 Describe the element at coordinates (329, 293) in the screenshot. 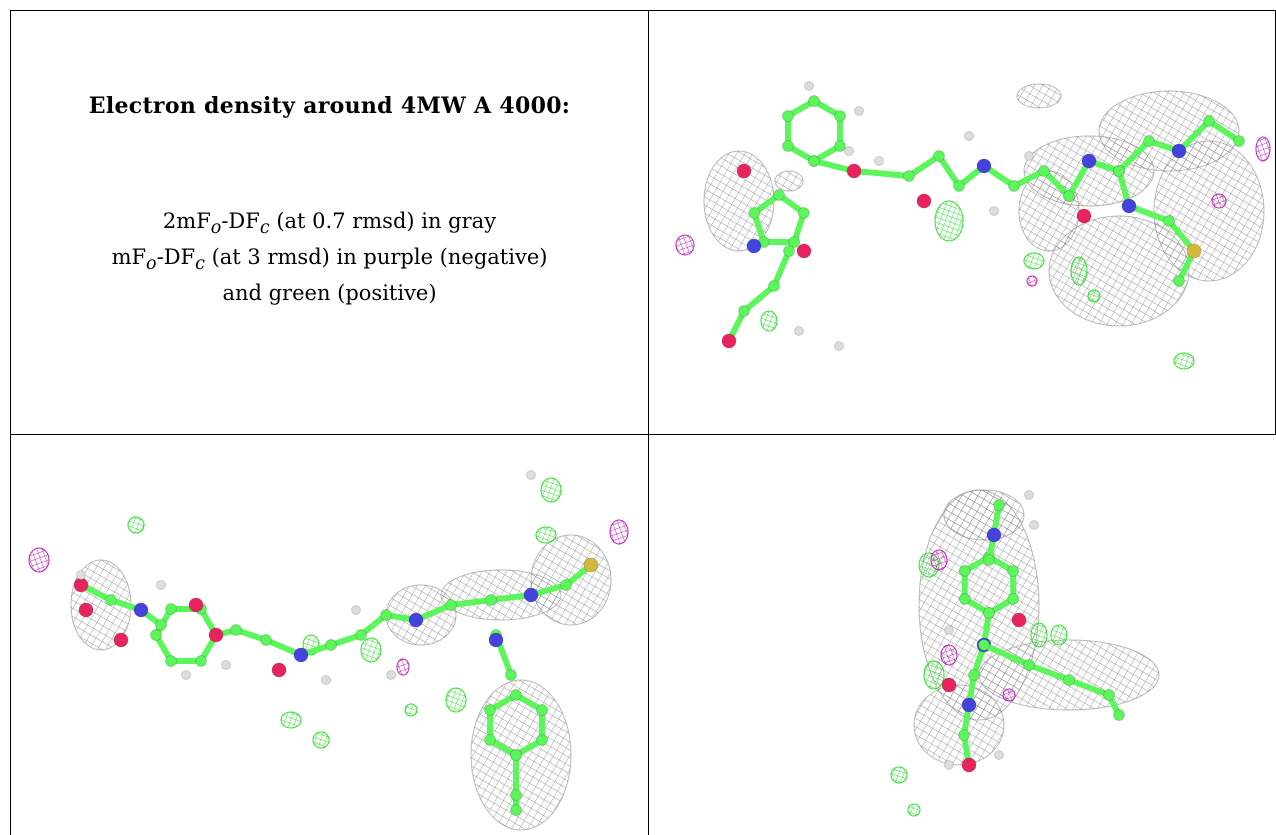

I see `legend-line-green: and green (positive)` at that location.